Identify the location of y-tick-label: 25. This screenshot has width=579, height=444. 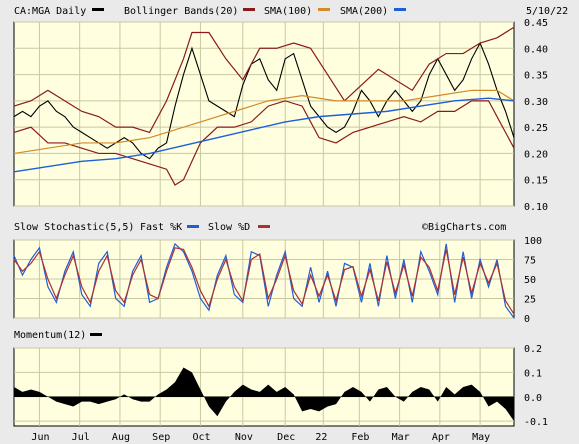
(530, 300).